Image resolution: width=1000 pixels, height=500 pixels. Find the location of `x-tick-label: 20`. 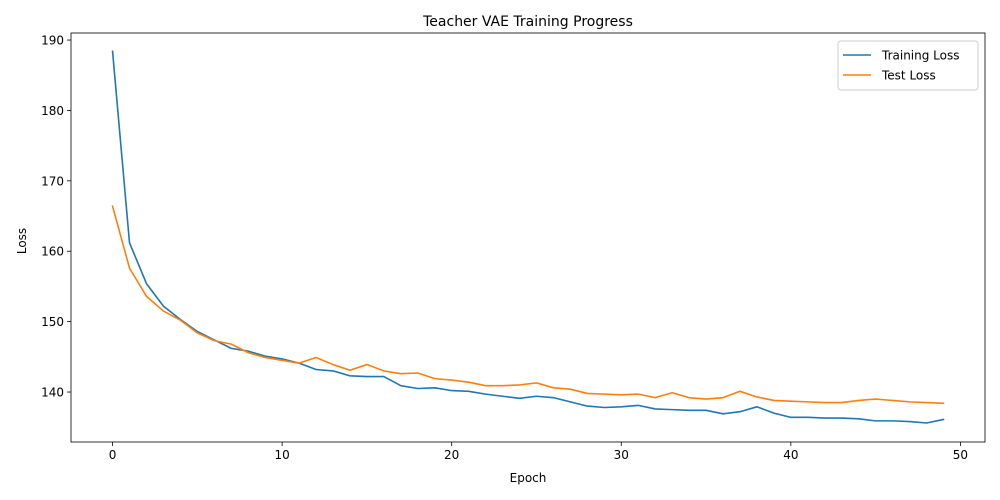

x-tick-label: 20 is located at coordinates (451, 455).